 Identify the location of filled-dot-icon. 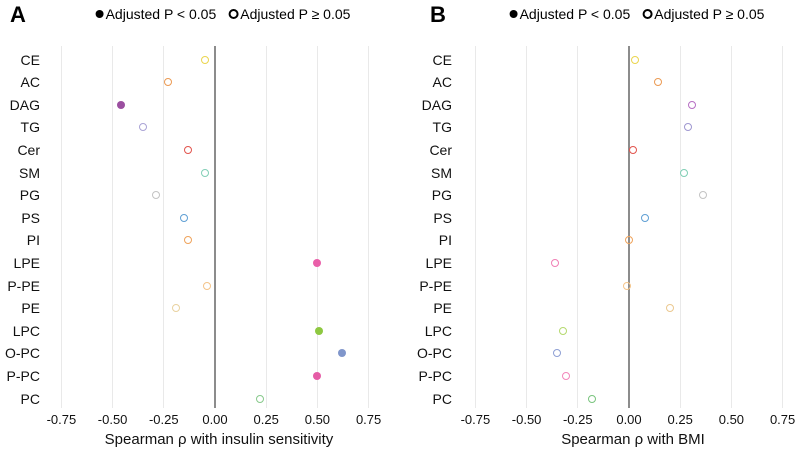
(513, 14).